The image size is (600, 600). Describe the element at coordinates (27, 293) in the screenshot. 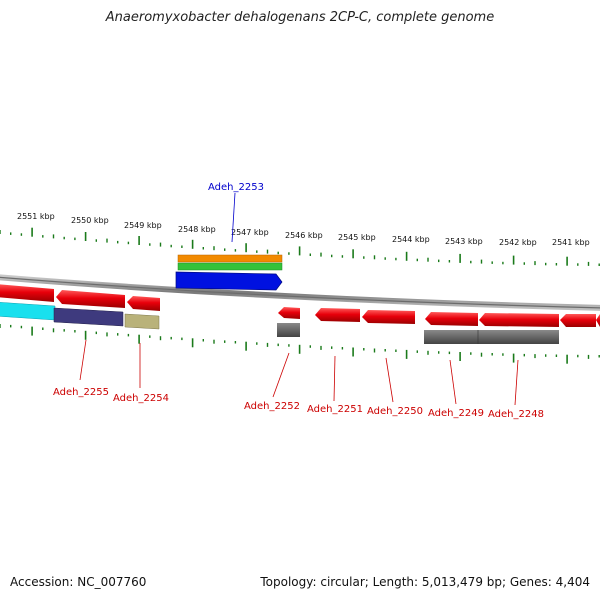

I see `gene-arrow-left-edge` at that location.